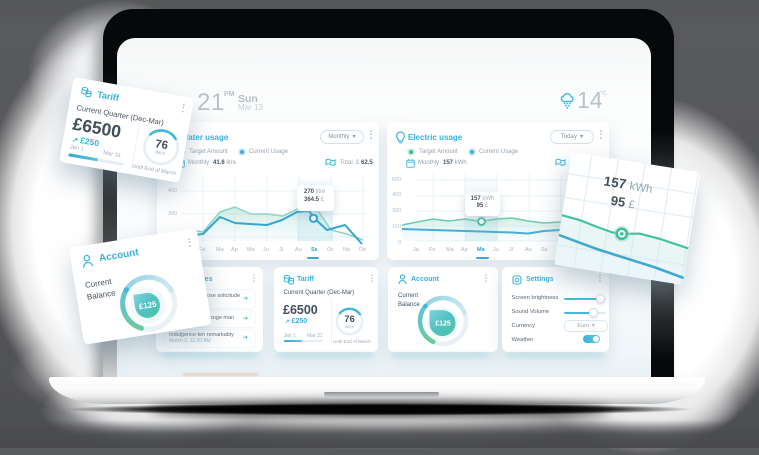 This screenshot has height=455, width=759. I want to click on svg-text: Oc, so click(330, 249).